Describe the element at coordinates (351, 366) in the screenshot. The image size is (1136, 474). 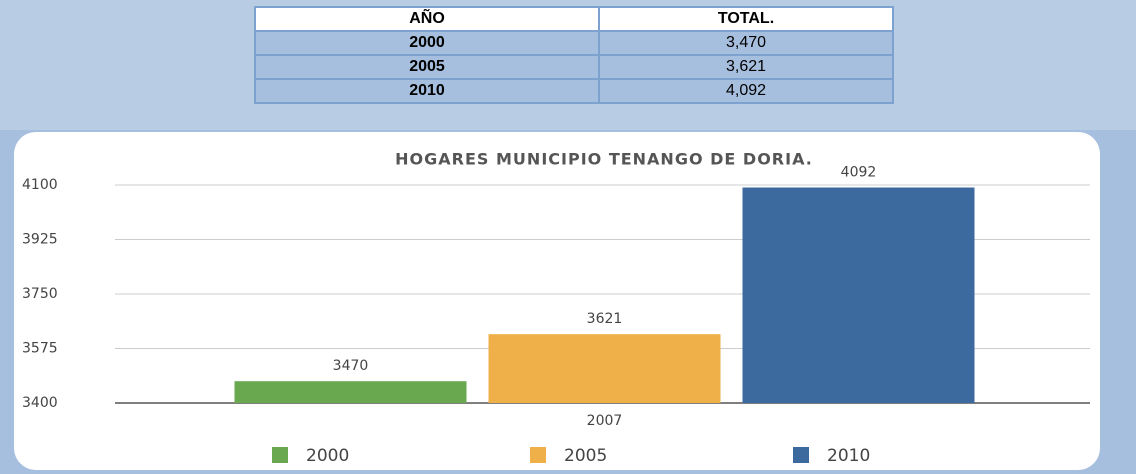
I see `data-label: 3470` at that location.